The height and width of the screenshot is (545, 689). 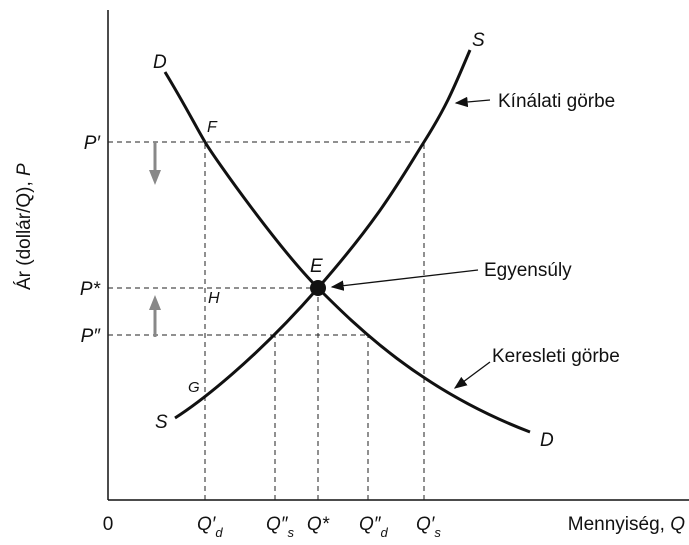 What do you see at coordinates (556, 101) in the screenshot?
I see `annotation: Kínálati görbe` at bounding box center [556, 101].